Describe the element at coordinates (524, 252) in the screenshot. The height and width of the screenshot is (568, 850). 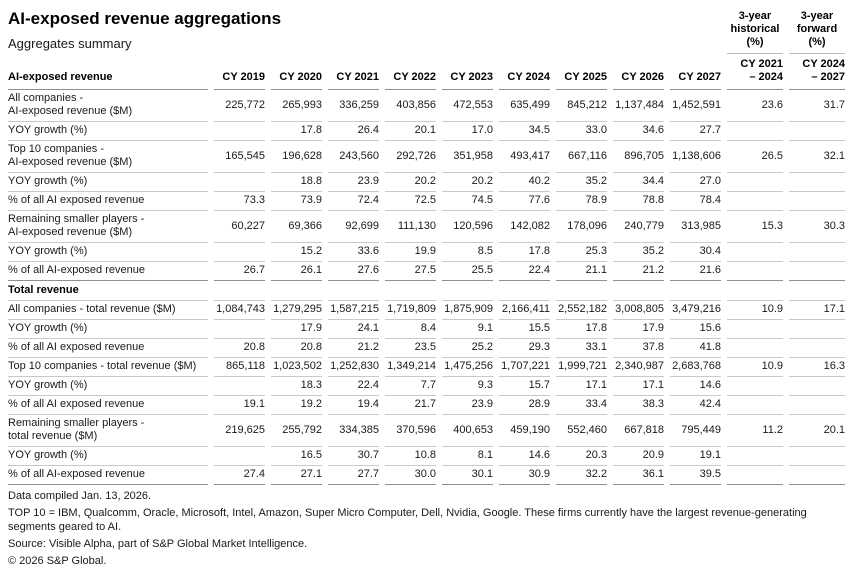
I see `cell-value: 17.8` at that location.